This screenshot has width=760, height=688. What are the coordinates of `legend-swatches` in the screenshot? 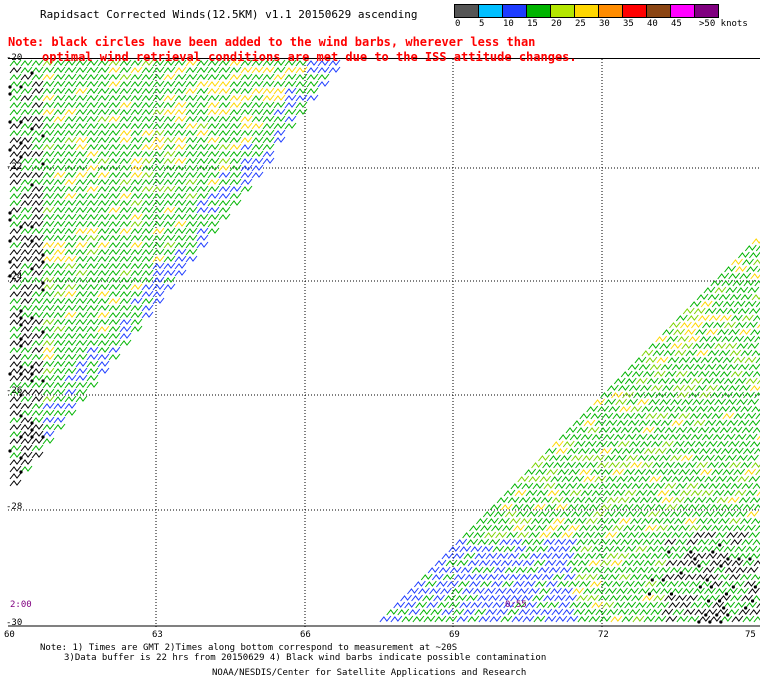 It's located at (586, 11).